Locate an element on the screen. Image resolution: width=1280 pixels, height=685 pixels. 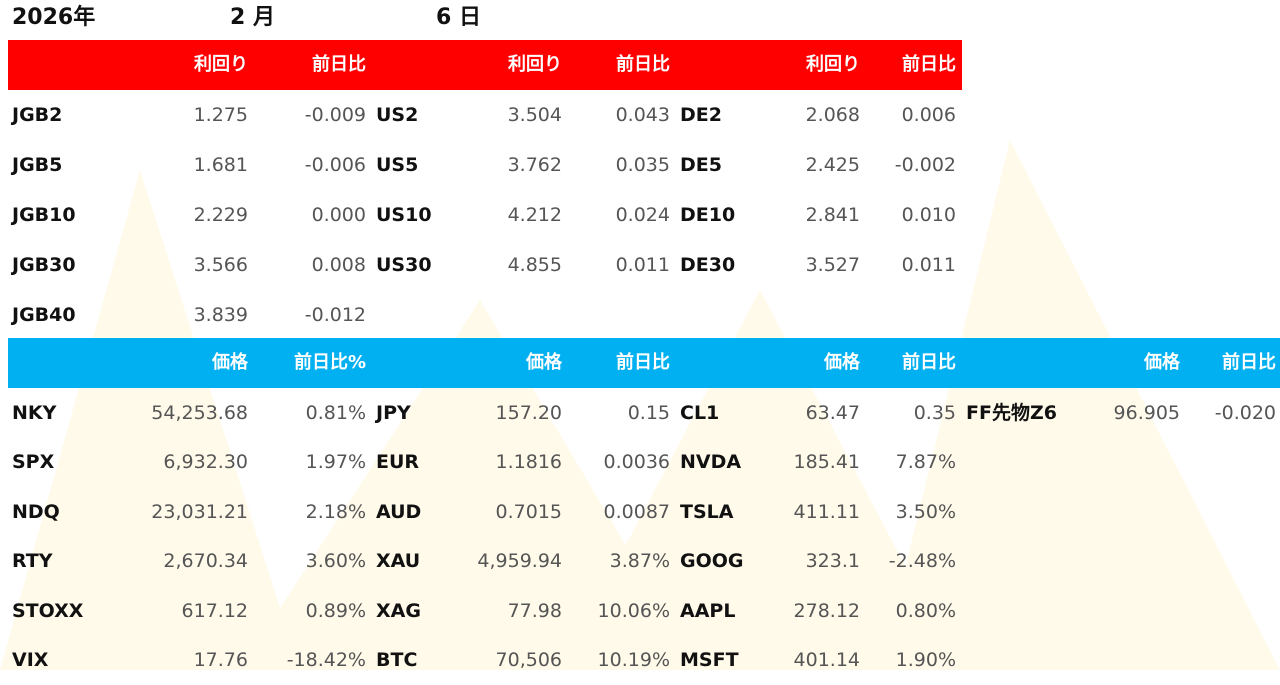
price-value: 96.905 is located at coordinates (1146, 413).